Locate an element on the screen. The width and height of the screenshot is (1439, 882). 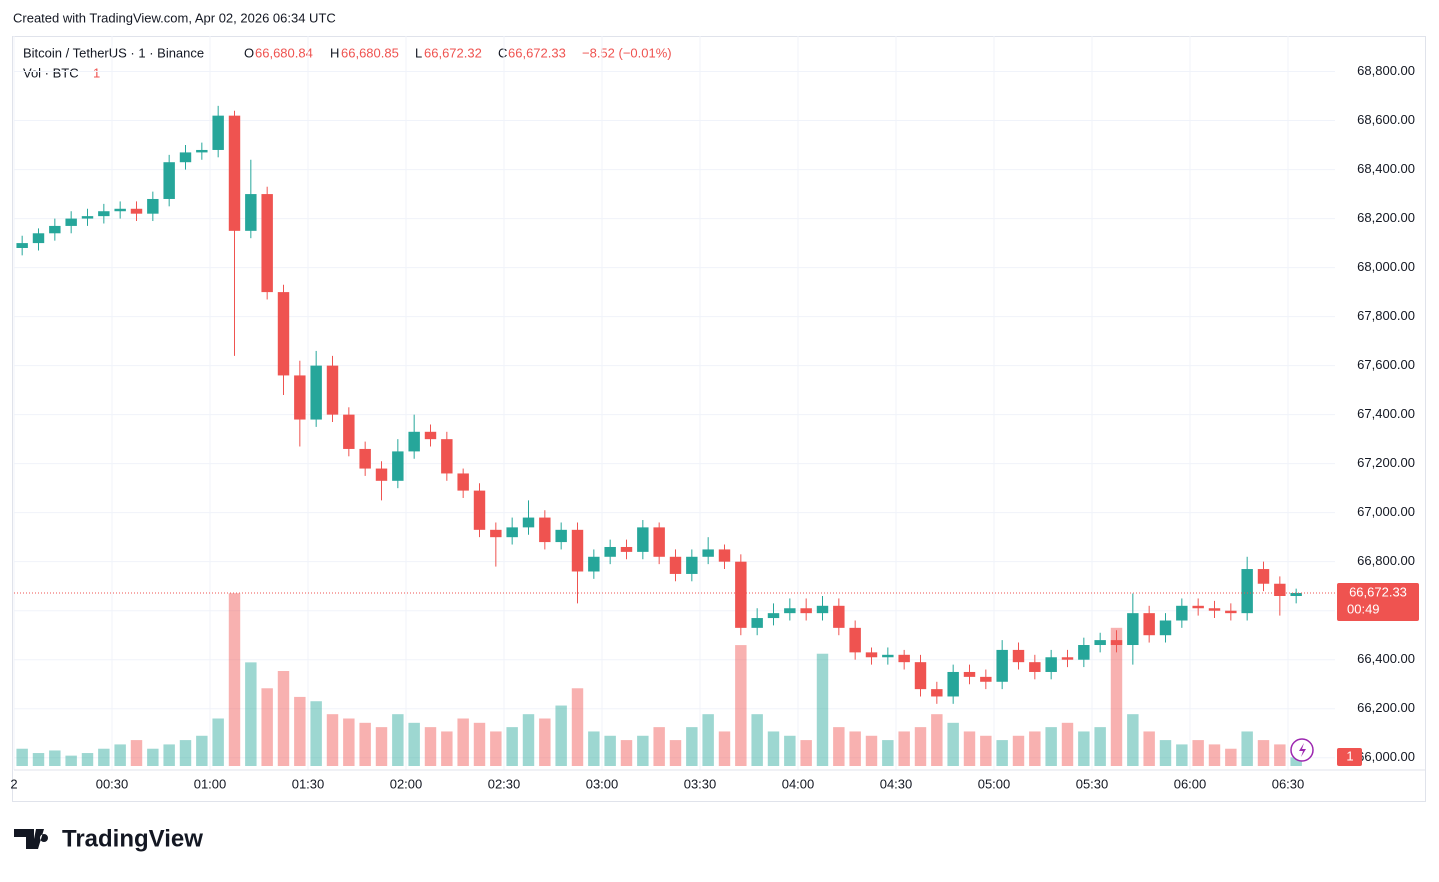
price-badge is located at coordinates (1378, 601).